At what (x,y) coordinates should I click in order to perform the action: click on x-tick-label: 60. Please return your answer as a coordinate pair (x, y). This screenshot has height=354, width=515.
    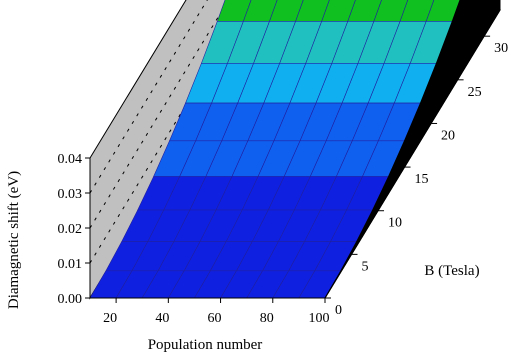
    Looking at the image, I should click on (215, 318).